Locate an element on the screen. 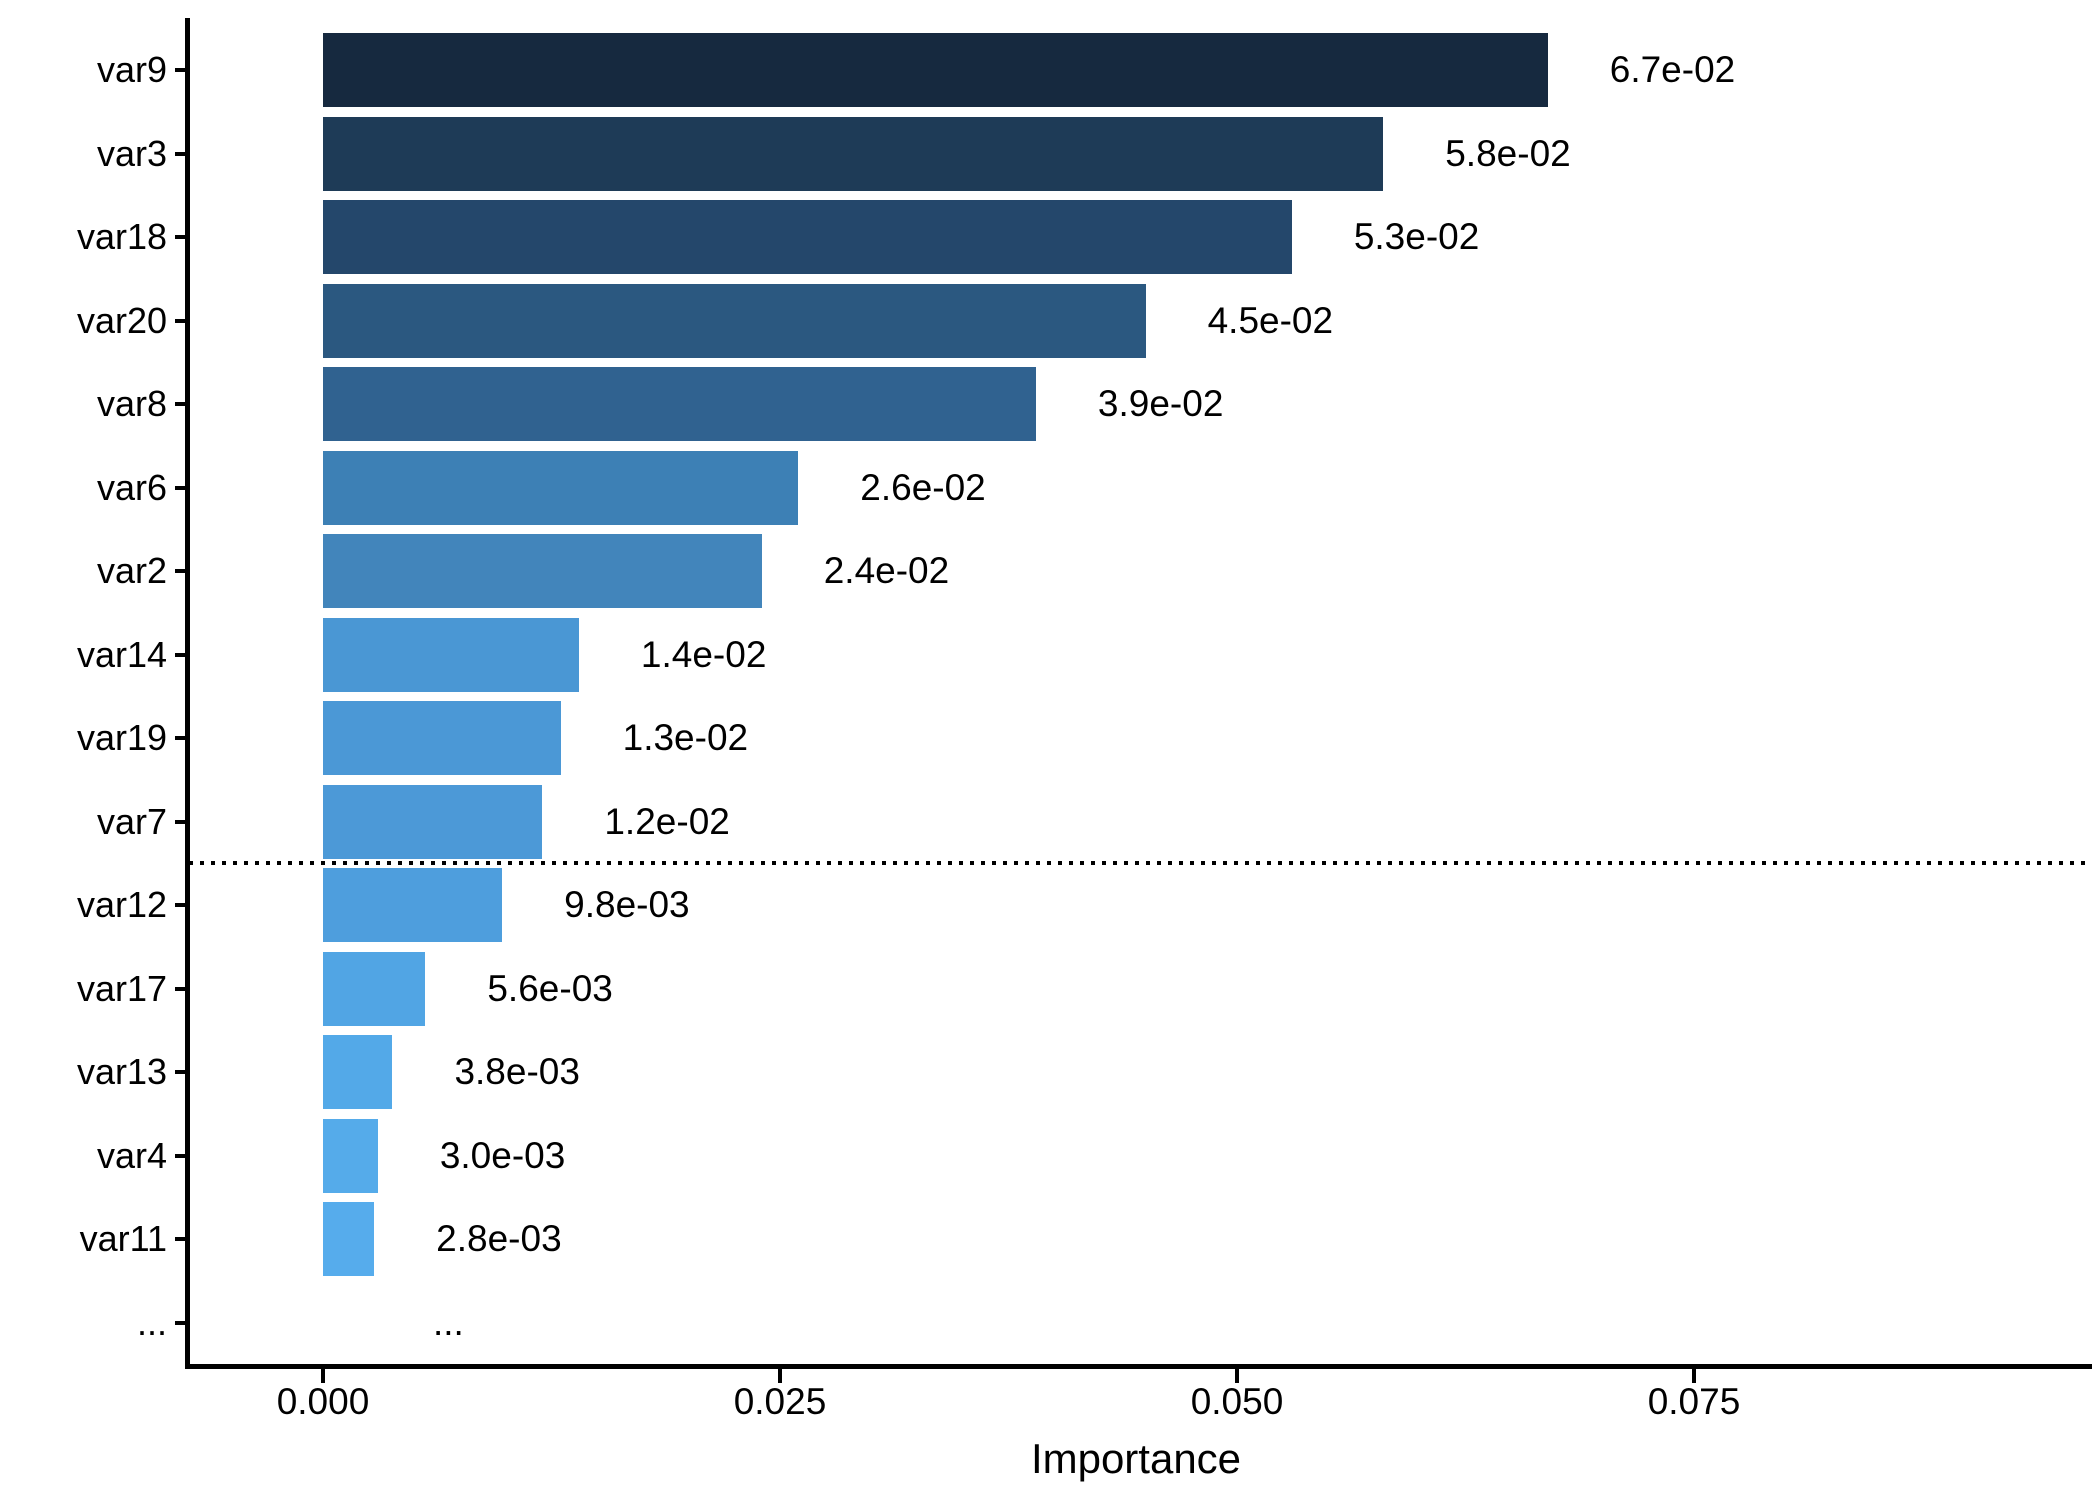 Image resolution: width=2100 pixels, height=1500 pixels. bar-value-label-var18: 5.3e-02 is located at coordinates (1416, 236).